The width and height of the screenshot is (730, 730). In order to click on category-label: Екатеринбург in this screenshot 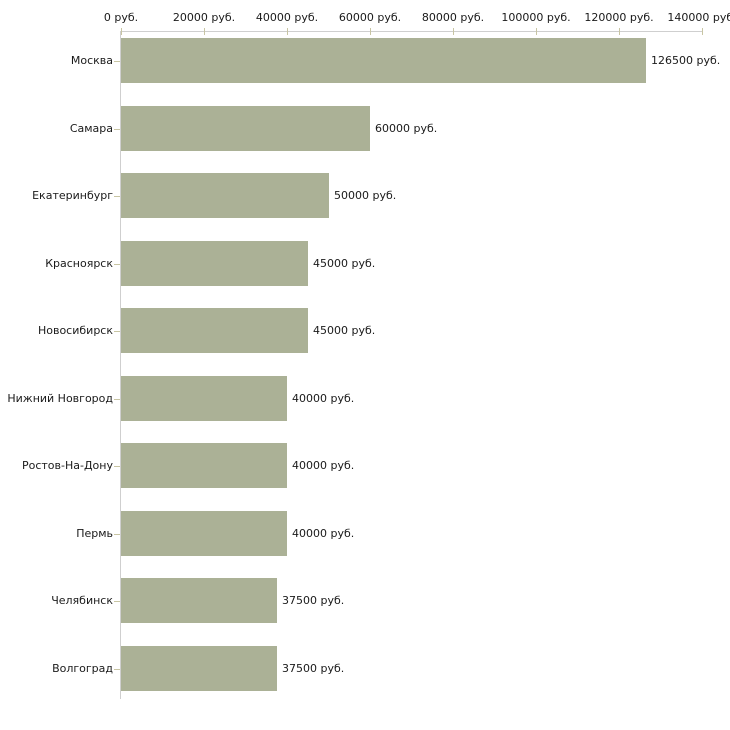, I will do `click(72, 195)`.